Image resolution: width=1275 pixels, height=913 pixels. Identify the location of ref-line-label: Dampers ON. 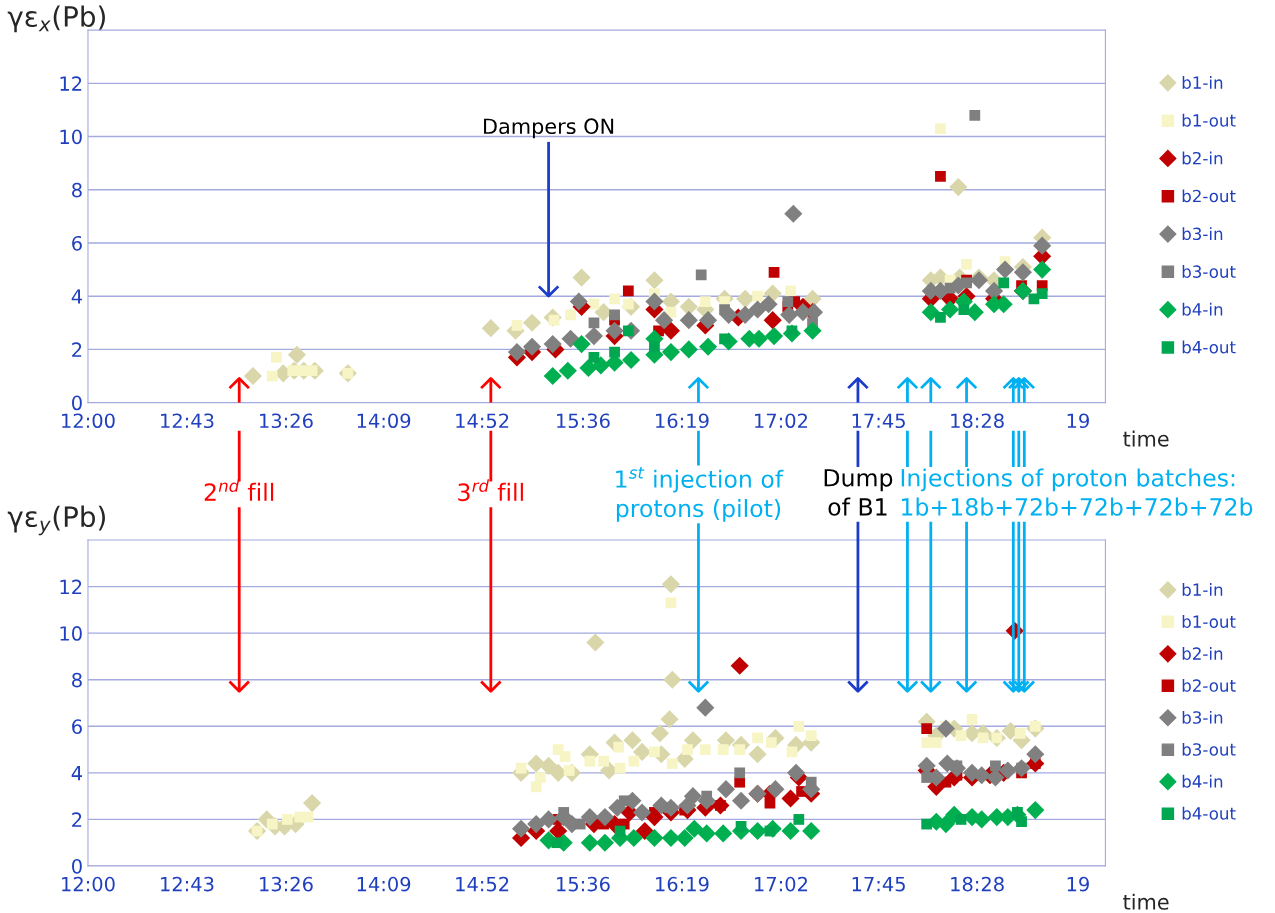
(549, 128).